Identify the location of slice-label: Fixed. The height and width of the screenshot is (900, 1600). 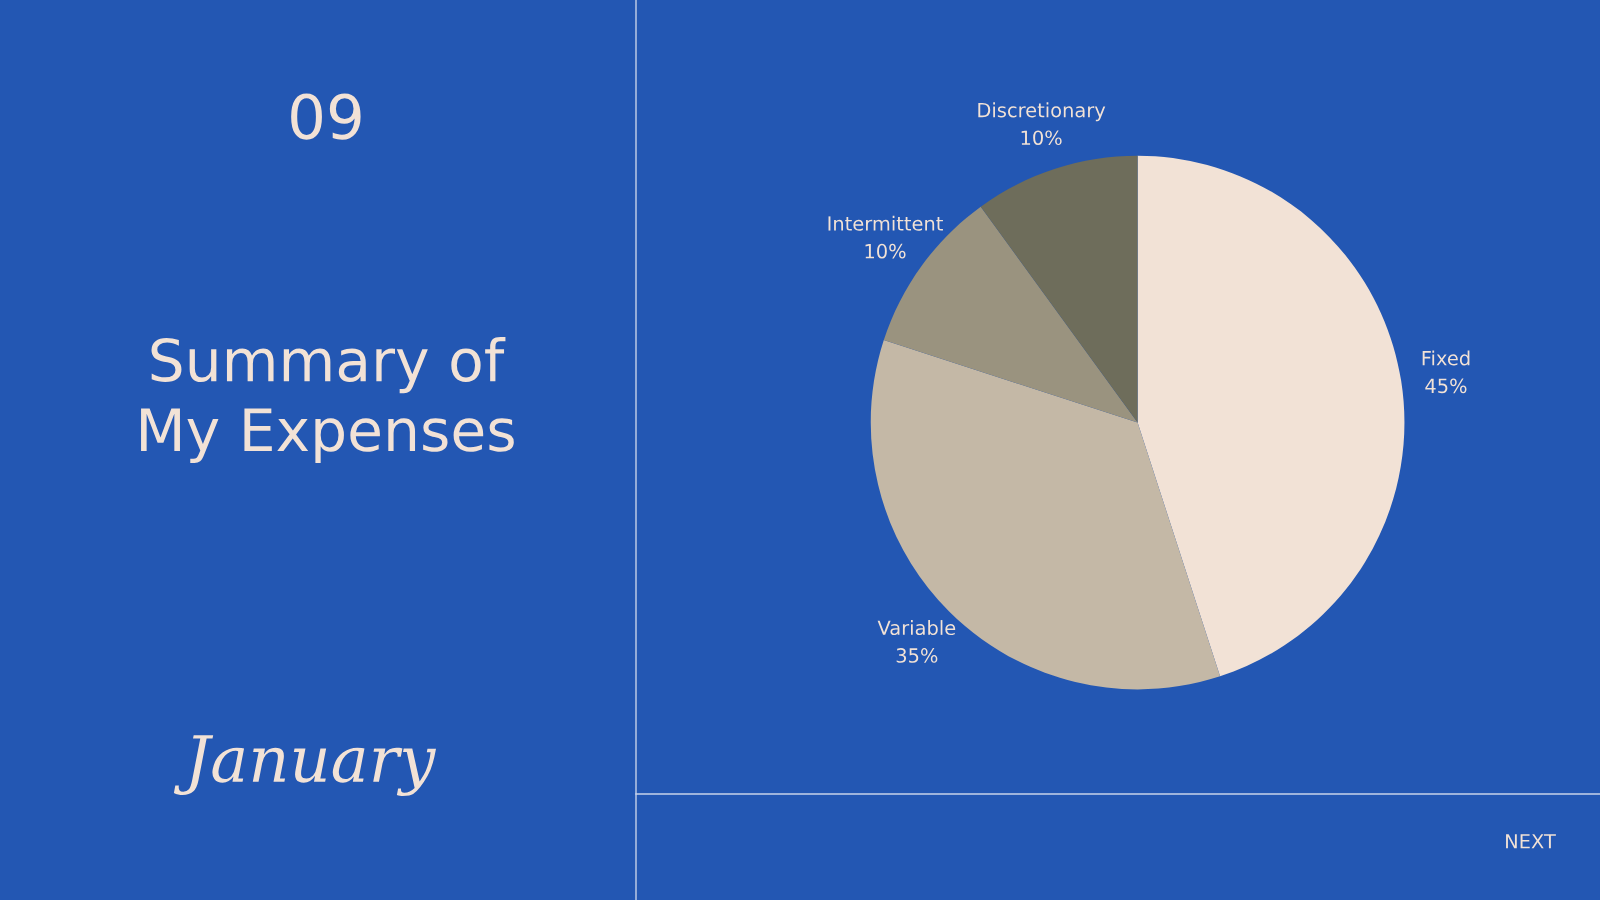
(1446, 358).